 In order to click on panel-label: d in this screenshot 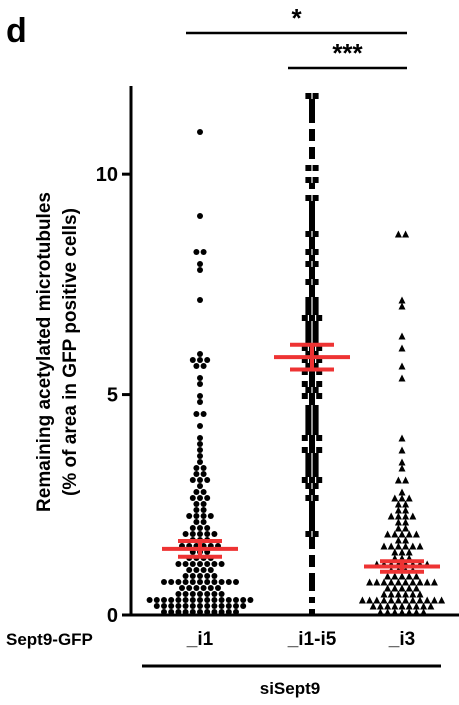, I will do `click(16, 31)`.